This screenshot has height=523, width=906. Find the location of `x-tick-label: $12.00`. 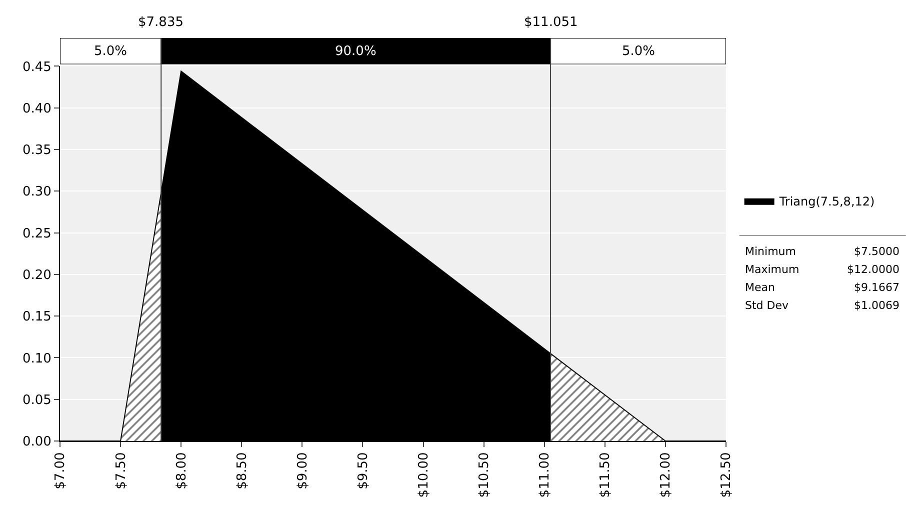

x-tick-label: $12.00 is located at coordinates (666, 475).